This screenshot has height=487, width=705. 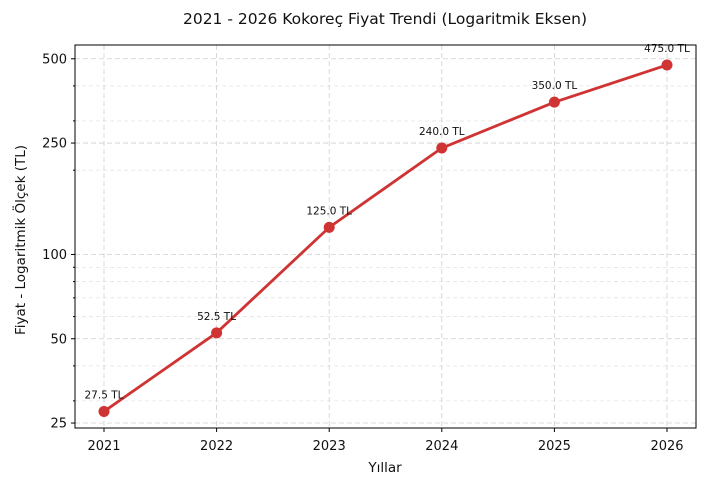 I want to click on x-tick-label: 2022, so click(x=216, y=446).